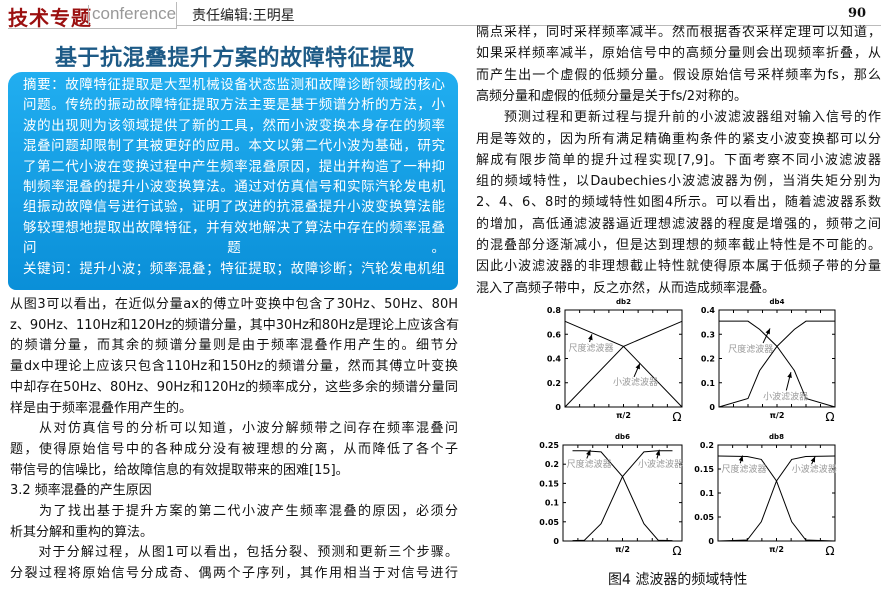 The height and width of the screenshot is (589, 888). What do you see at coordinates (626, 288) in the screenshot?
I see `text-line: 混入了高频子带中，反之亦然，从而造成频率混叠。` at bounding box center [626, 288].